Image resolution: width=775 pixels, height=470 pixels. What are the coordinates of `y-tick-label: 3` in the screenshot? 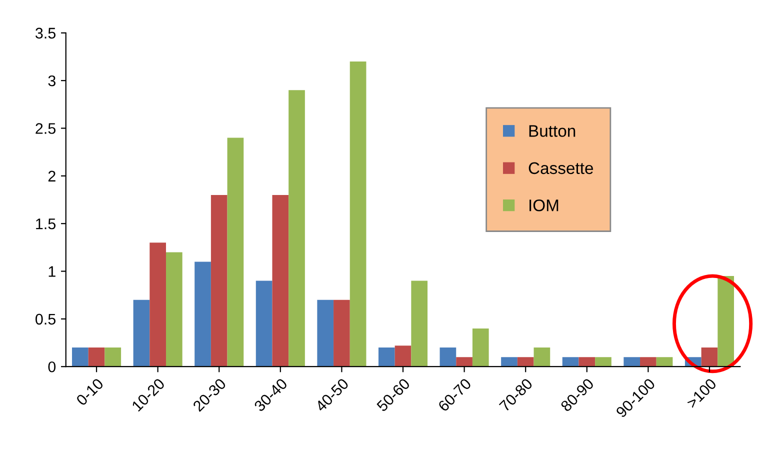 It's located at (52, 80).